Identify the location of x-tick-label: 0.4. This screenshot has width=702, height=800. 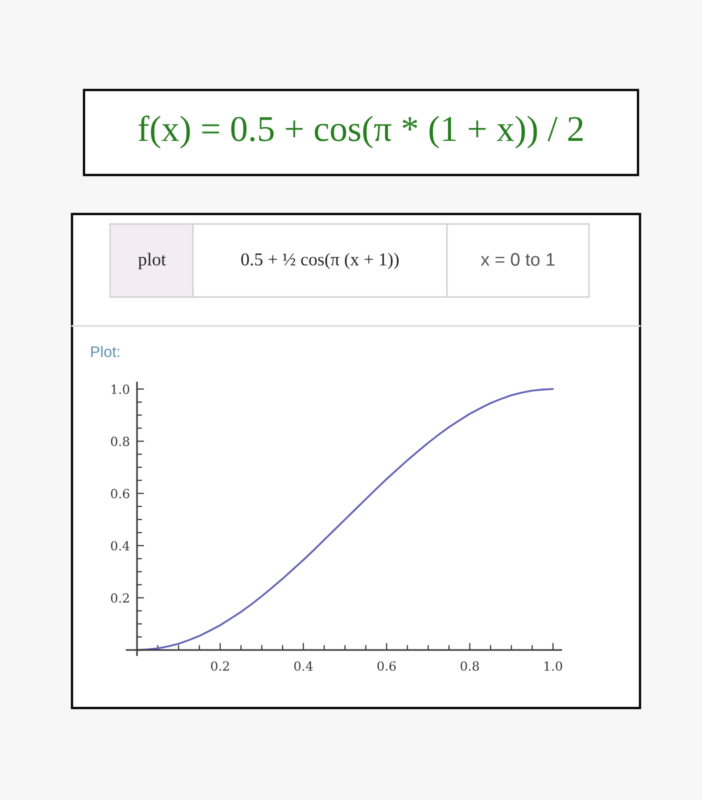
(303, 666).